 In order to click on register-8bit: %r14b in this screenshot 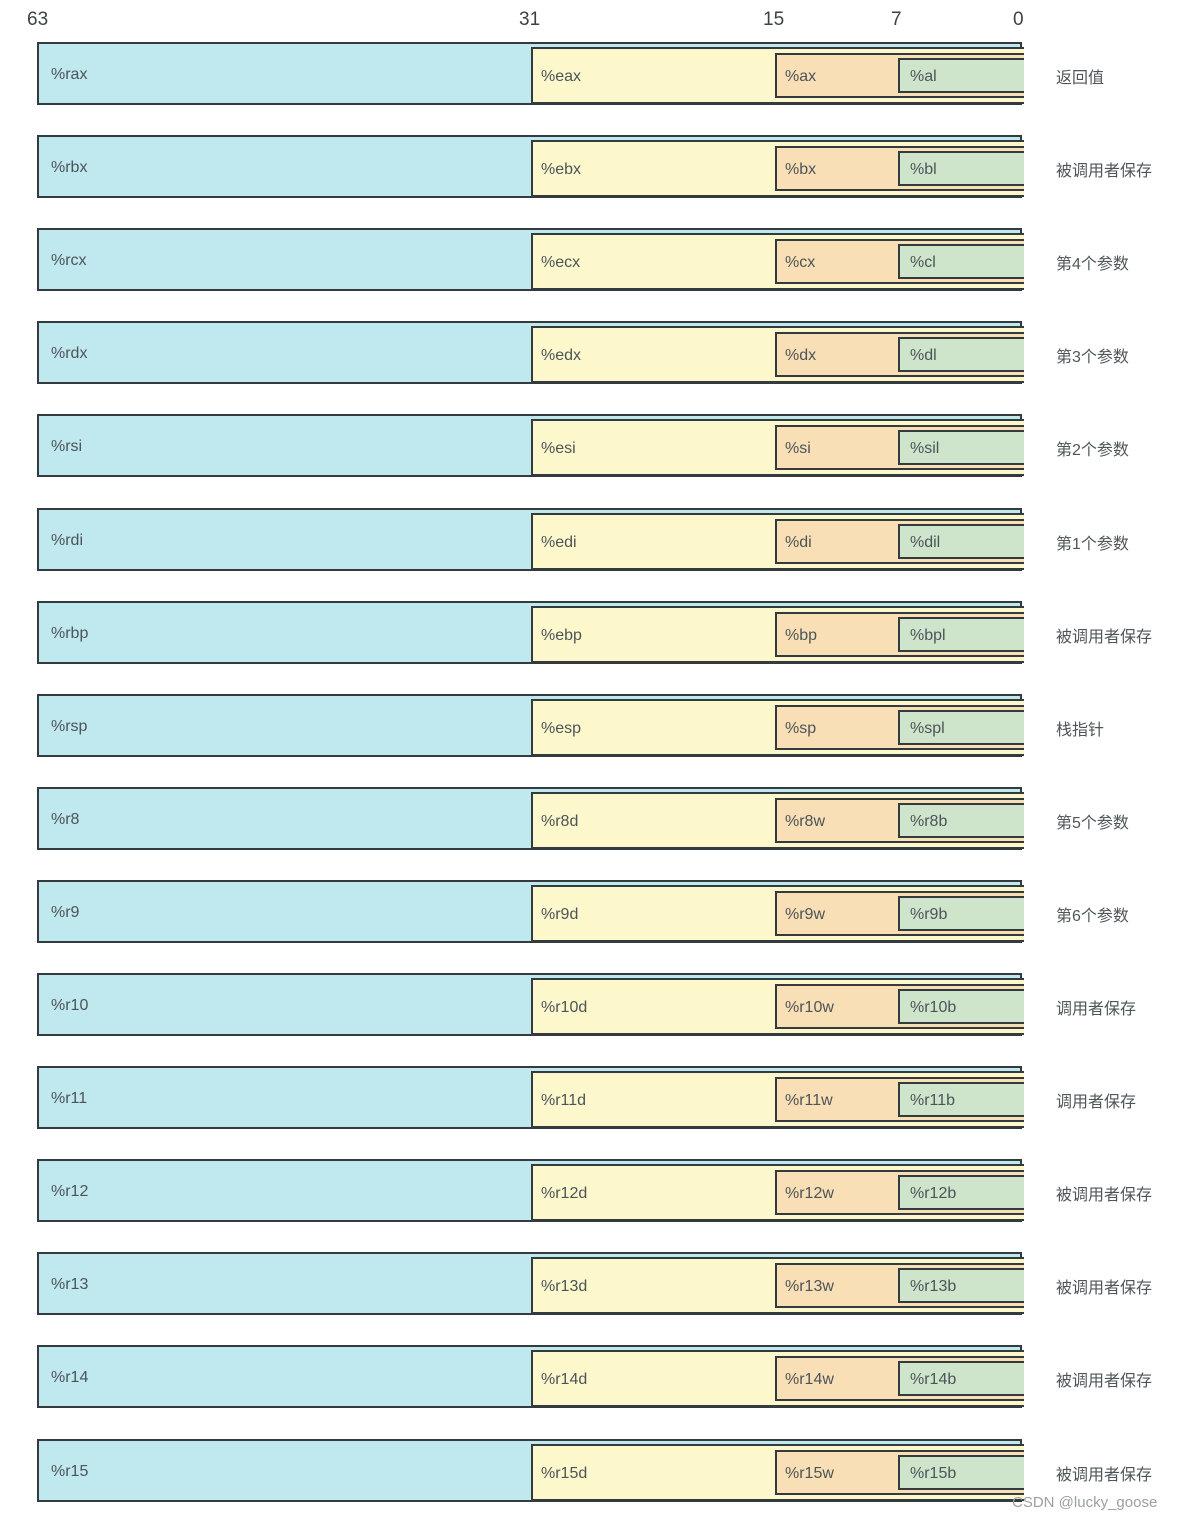, I will do `click(961, 1378)`.